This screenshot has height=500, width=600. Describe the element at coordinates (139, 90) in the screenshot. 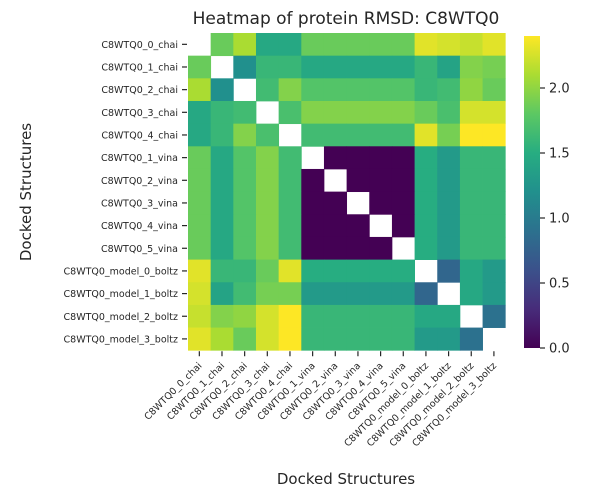

I see `y-tick-label: C8WTQ0_2_chai` at that location.